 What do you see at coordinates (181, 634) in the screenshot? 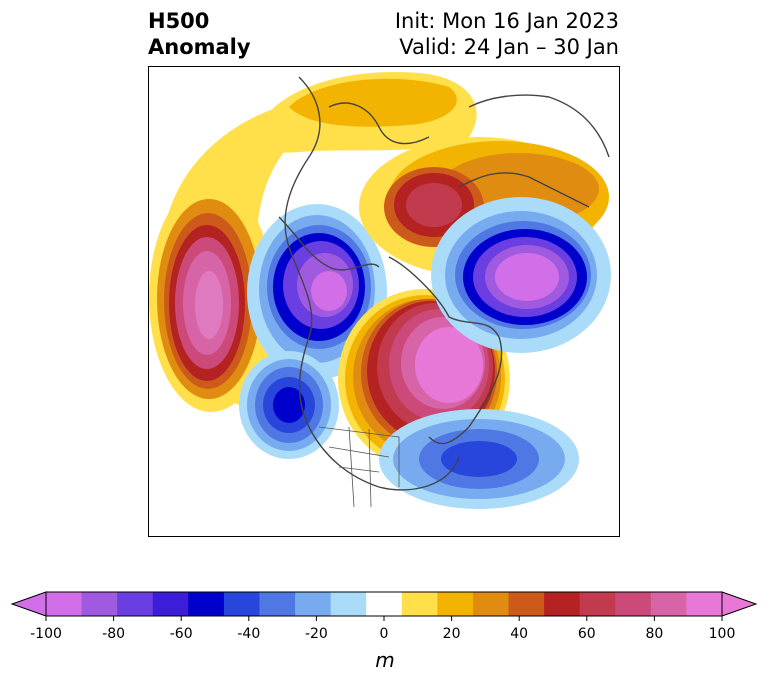
I see `colorbar-tick-label: -60` at bounding box center [181, 634].